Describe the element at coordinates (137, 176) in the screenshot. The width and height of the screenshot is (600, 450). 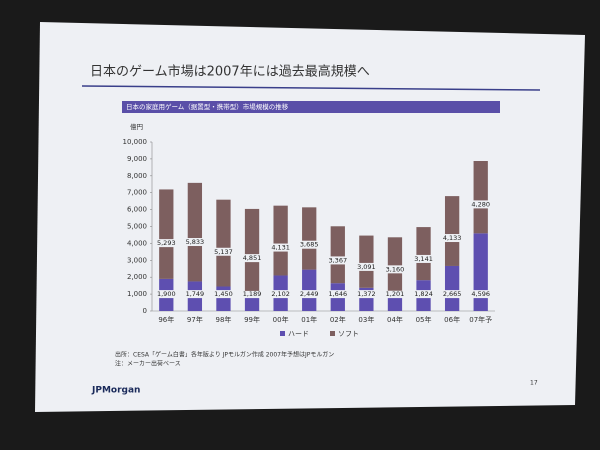
I see `y-tick-label: 8,000` at that location.